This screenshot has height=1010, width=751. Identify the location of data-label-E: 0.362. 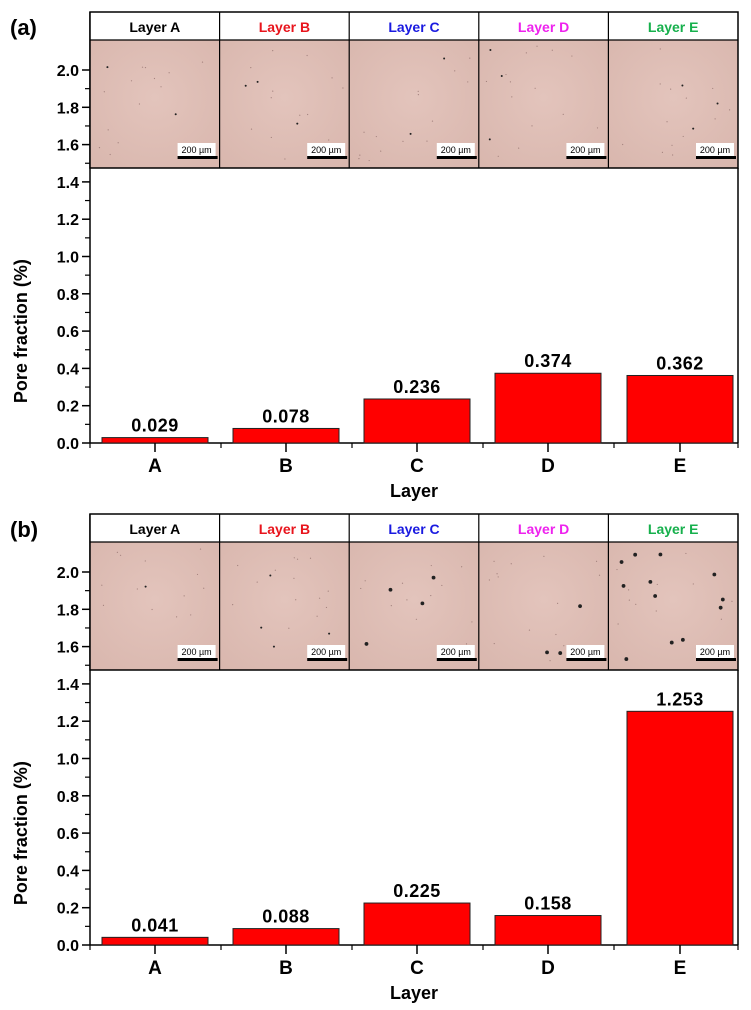
(680, 363).